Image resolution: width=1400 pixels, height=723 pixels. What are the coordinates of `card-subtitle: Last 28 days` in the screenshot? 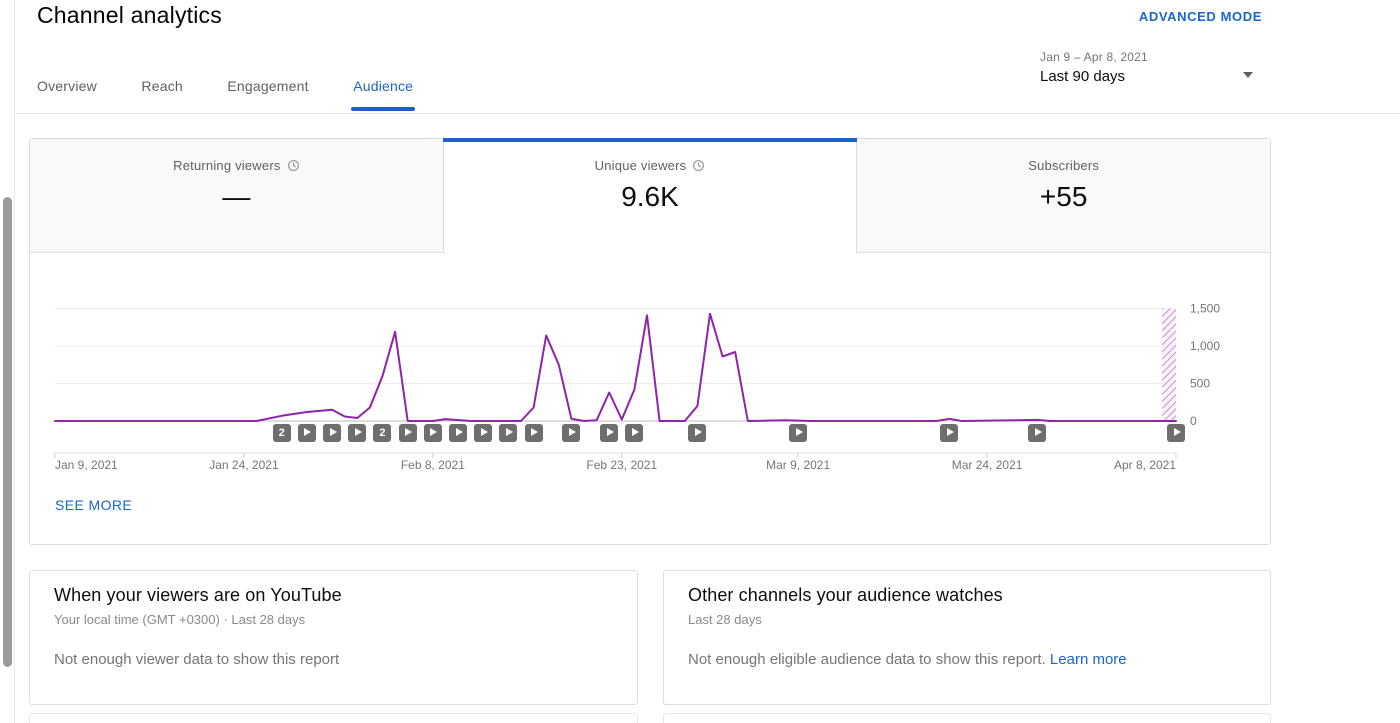 It's located at (725, 619).